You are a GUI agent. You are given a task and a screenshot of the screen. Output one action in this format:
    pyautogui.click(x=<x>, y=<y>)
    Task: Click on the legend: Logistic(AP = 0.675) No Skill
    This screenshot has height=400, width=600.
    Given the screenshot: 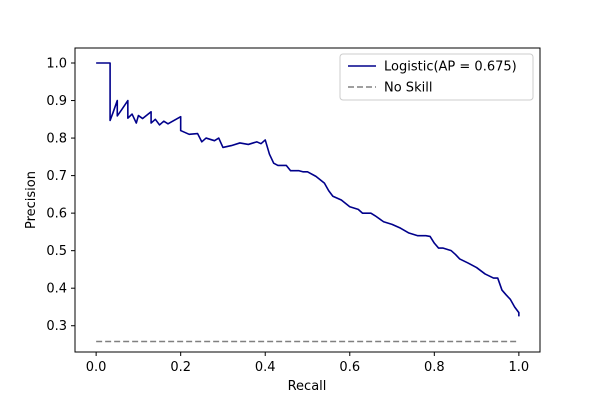 What is the action you would take?
    pyautogui.click(x=436, y=77)
    